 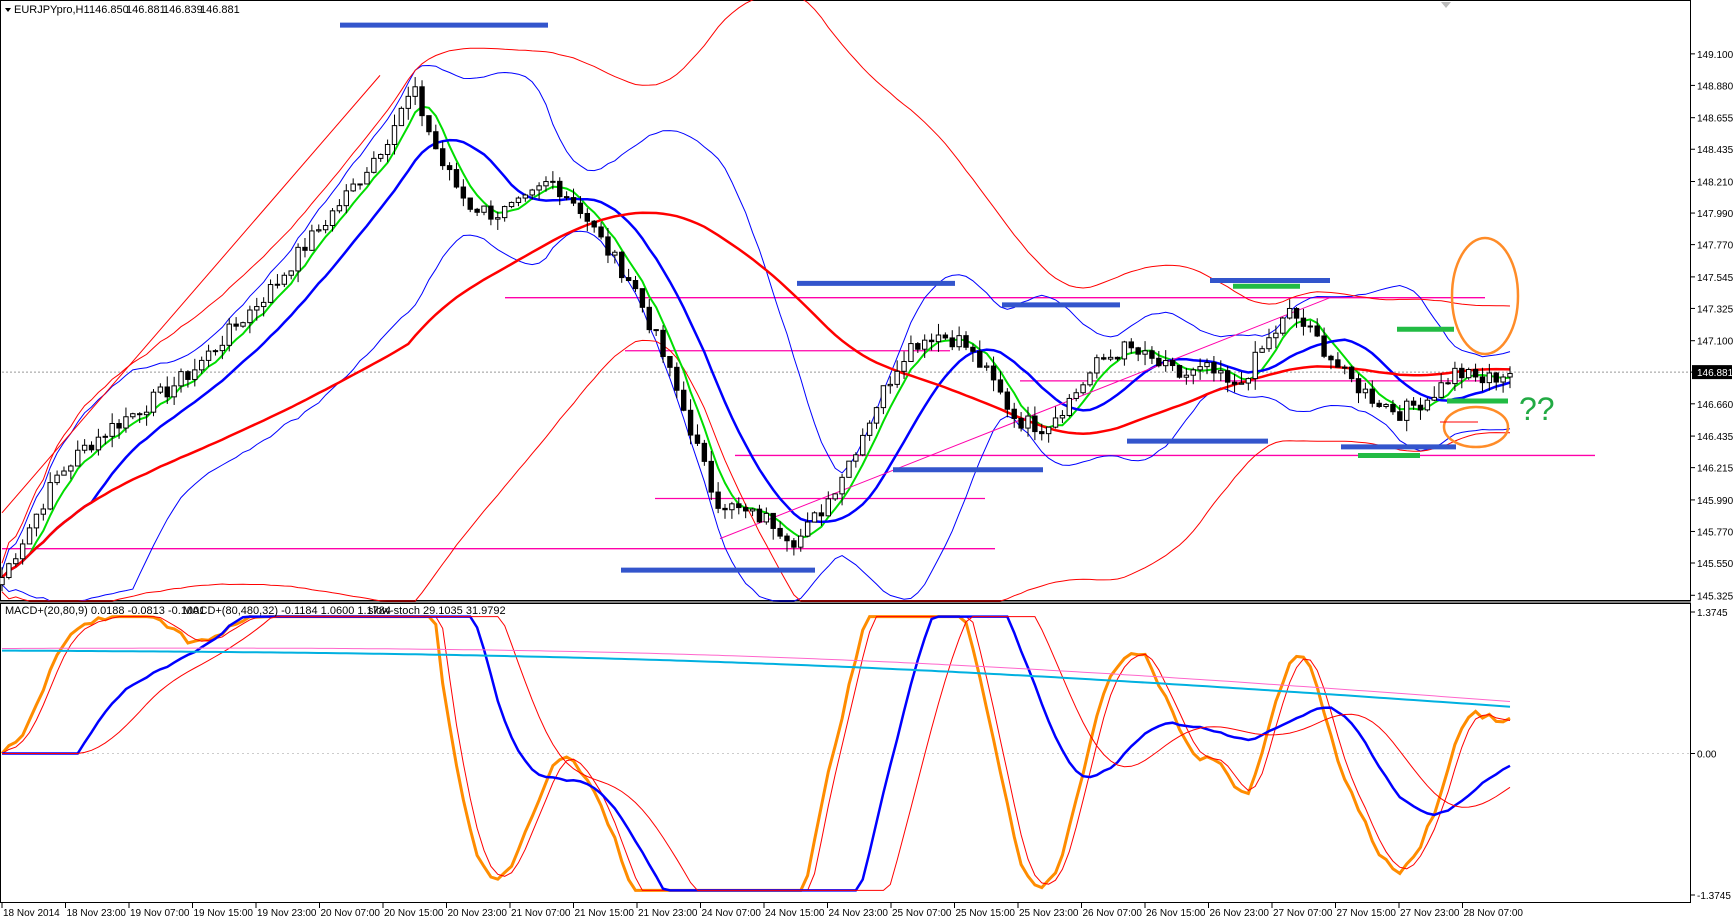 What do you see at coordinates (1715, 86) in the screenshot?
I see `price-tick-label: 148.880` at bounding box center [1715, 86].